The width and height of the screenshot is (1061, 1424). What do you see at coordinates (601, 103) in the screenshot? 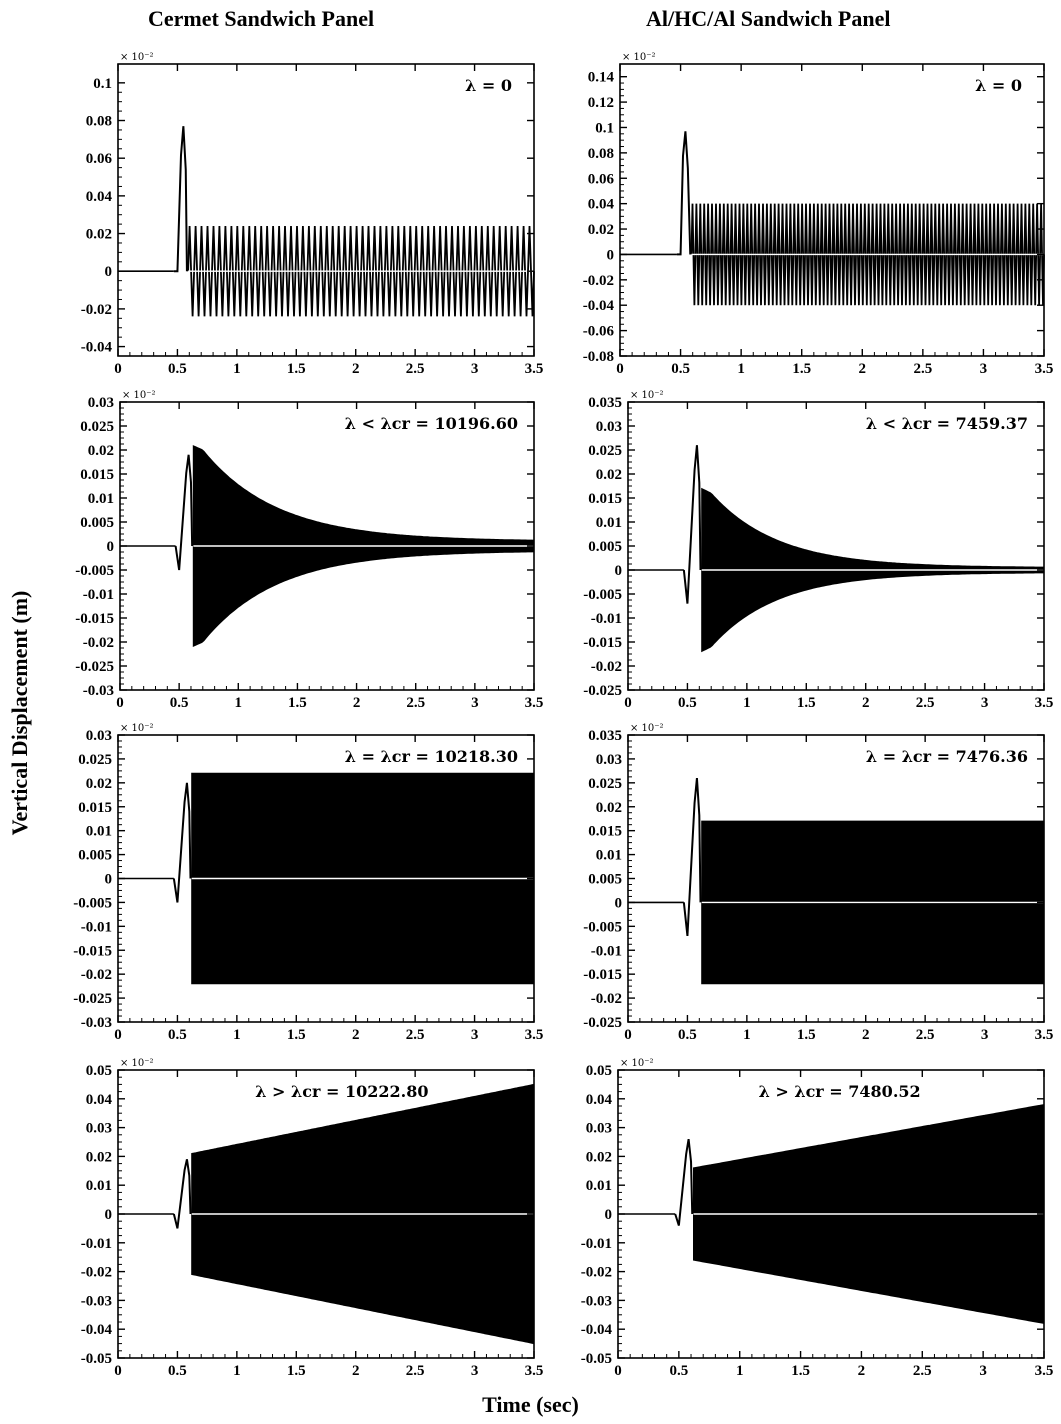
I see `y-tick-label: 0.12` at bounding box center [601, 103].